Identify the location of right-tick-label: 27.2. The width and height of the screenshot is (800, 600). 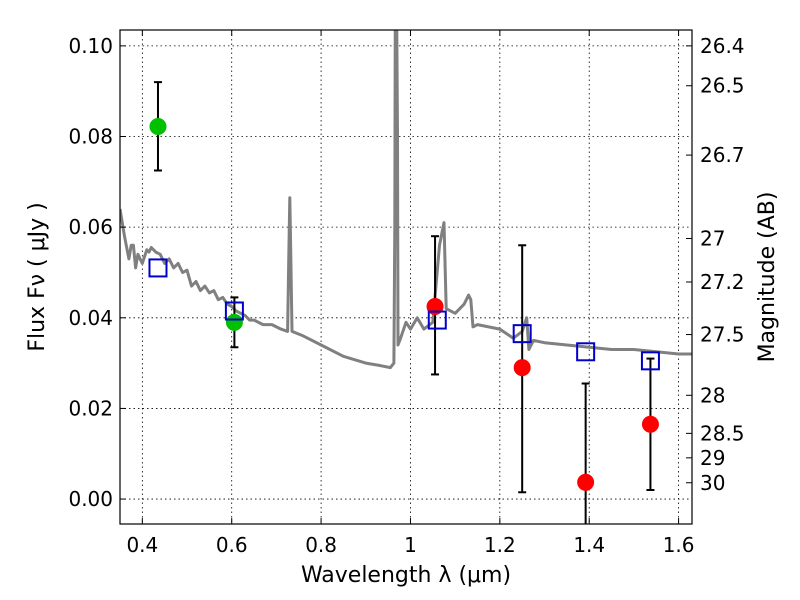
(722, 282).